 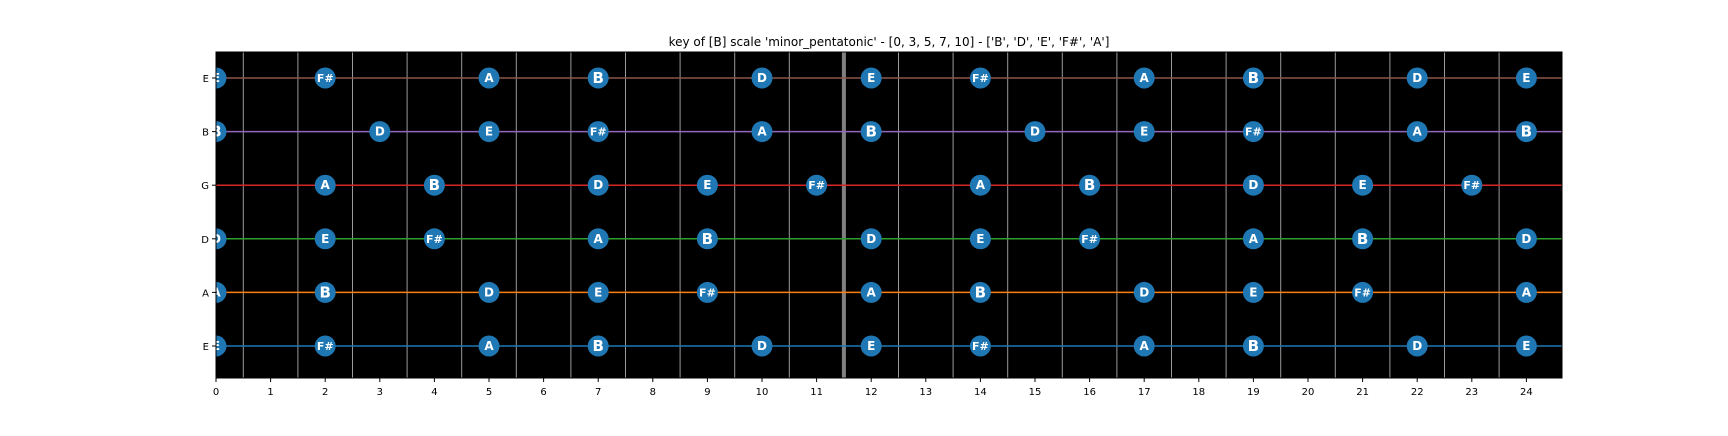 What do you see at coordinates (208, 213) in the screenshot?
I see `y-axis-ticks: E A D G B E` at bounding box center [208, 213].